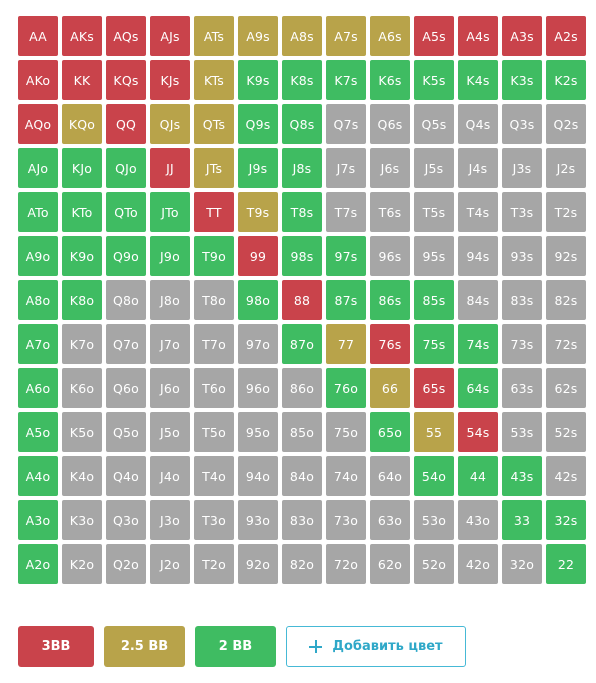  I want to click on hand-cell: K4o, so click(82, 476).